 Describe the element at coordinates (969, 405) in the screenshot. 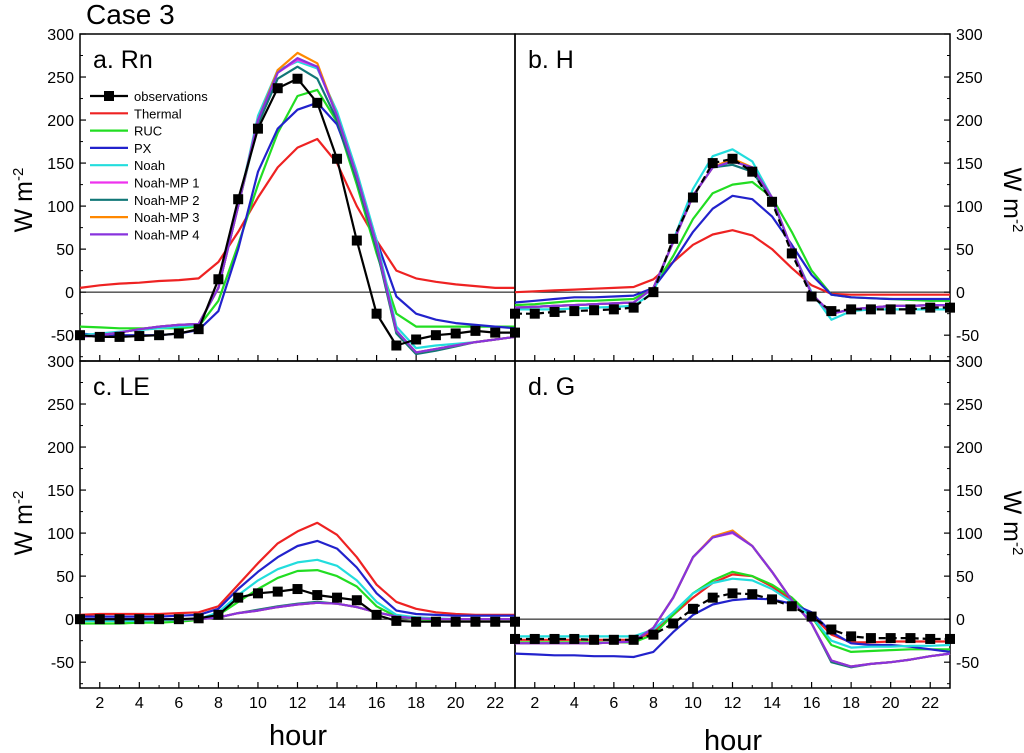

I see `y-tick-label-d-g-250: 250` at that location.